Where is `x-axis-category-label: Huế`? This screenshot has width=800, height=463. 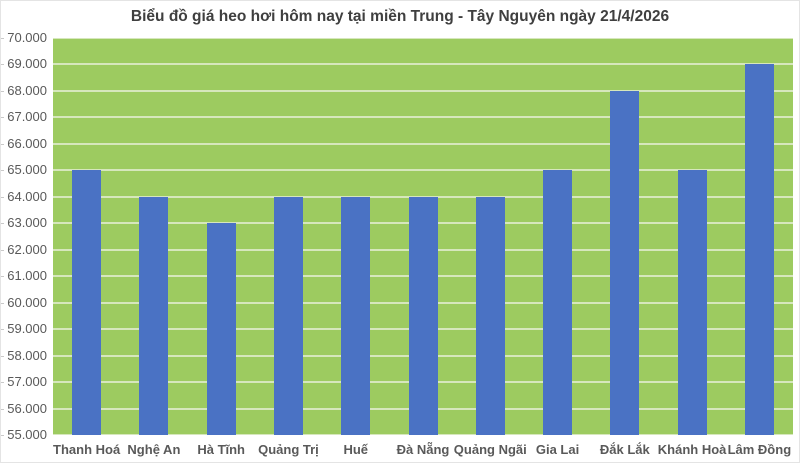 x-axis-category-label: Huế is located at coordinates (355, 449).